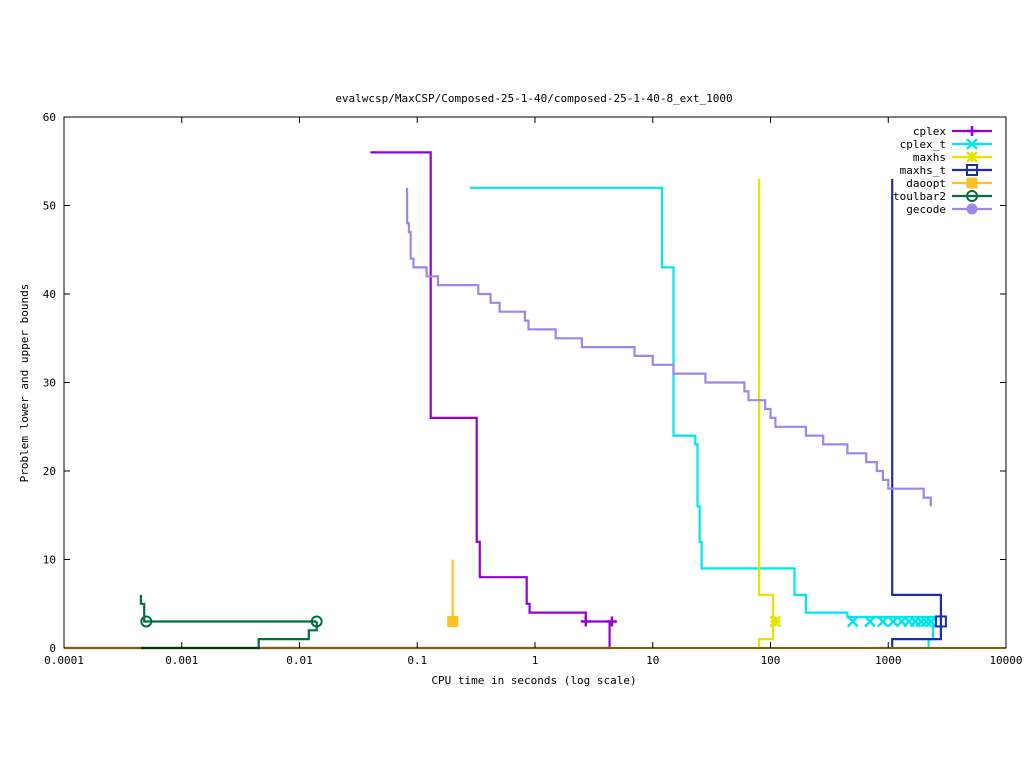  What do you see at coordinates (491, 387) in the screenshot?
I see `series-cplex-upper-line` at bounding box center [491, 387].